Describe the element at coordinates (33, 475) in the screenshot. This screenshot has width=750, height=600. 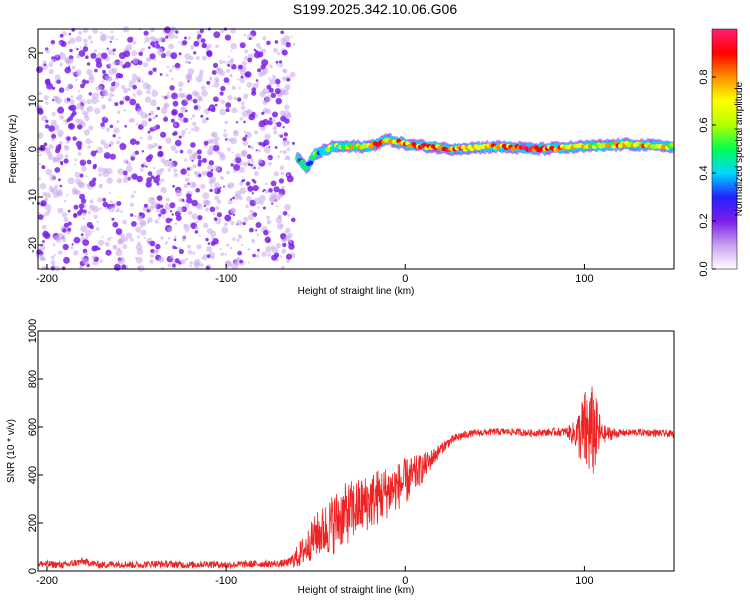
I see `y-tick-label: 400` at that location.